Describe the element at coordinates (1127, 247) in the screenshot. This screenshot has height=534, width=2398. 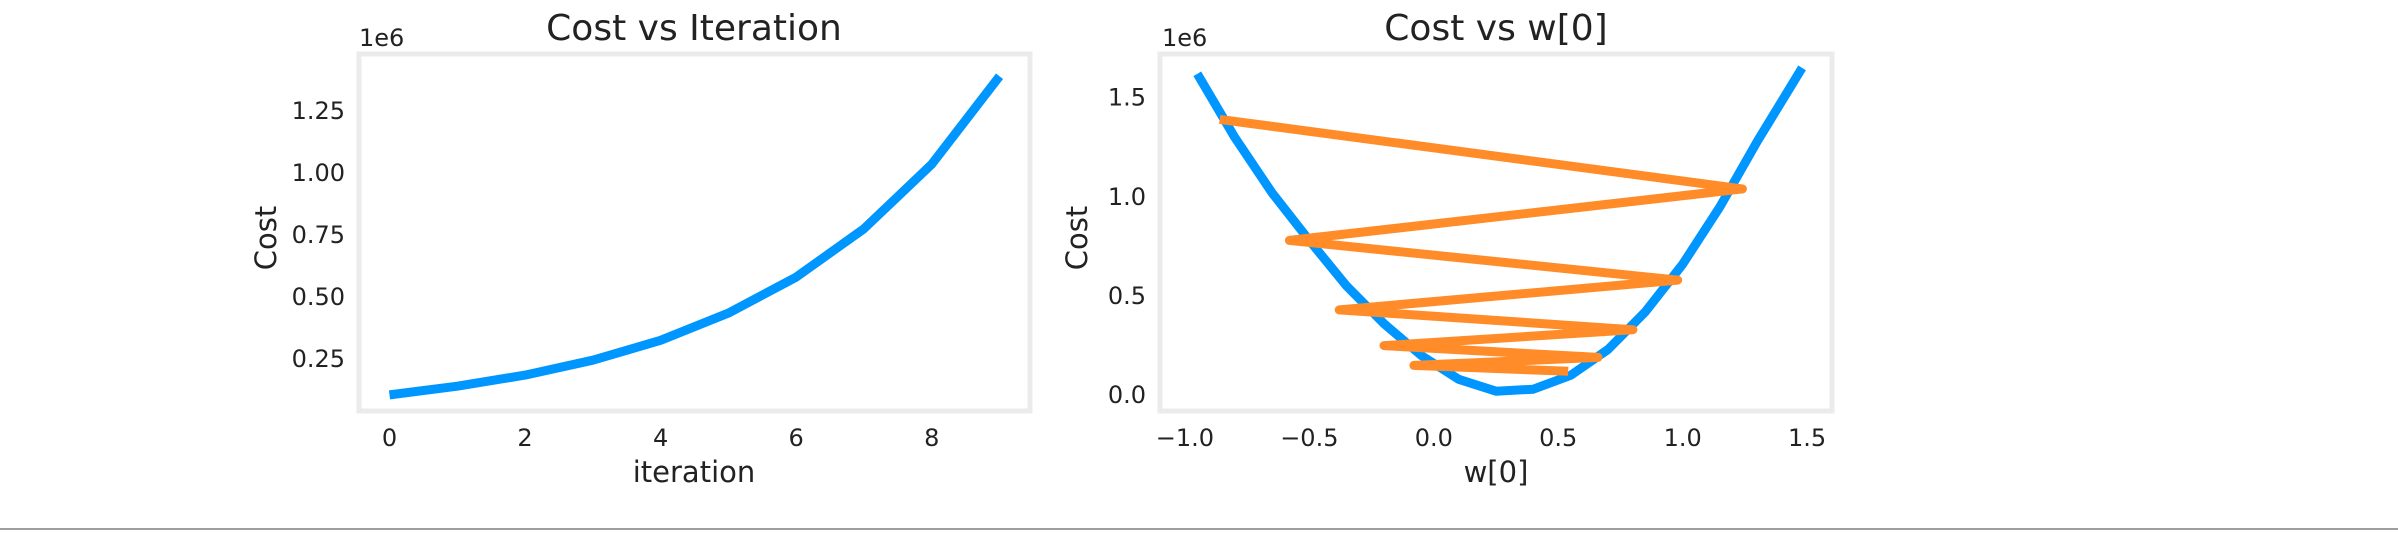
I see `y-tick-labels: 0.0 0.5 1.0 1.5` at that location.